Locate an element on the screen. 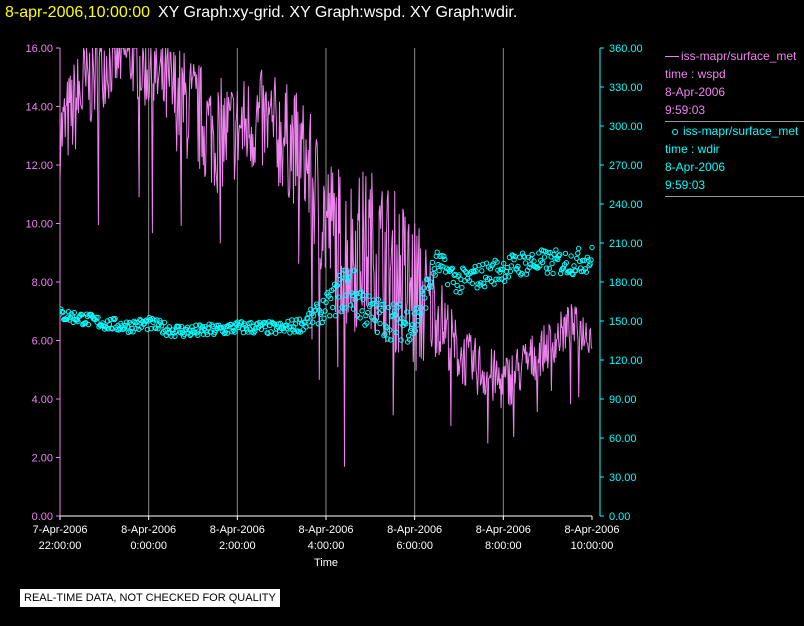 This screenshot has height=626, width=804. x-axis-tick-label: 6:00:00 is located at coordinates (414, 546).